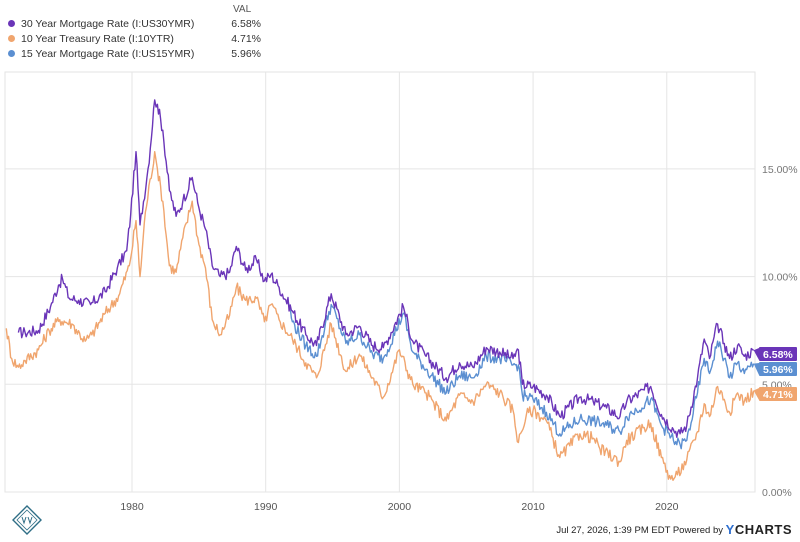 Image resolution: width=800 pixels, height=542 pixels. What do you see at coordinates (242, 9) in the screenshot?
I see `legend-header: VAL` at bounding box center [242, 9].